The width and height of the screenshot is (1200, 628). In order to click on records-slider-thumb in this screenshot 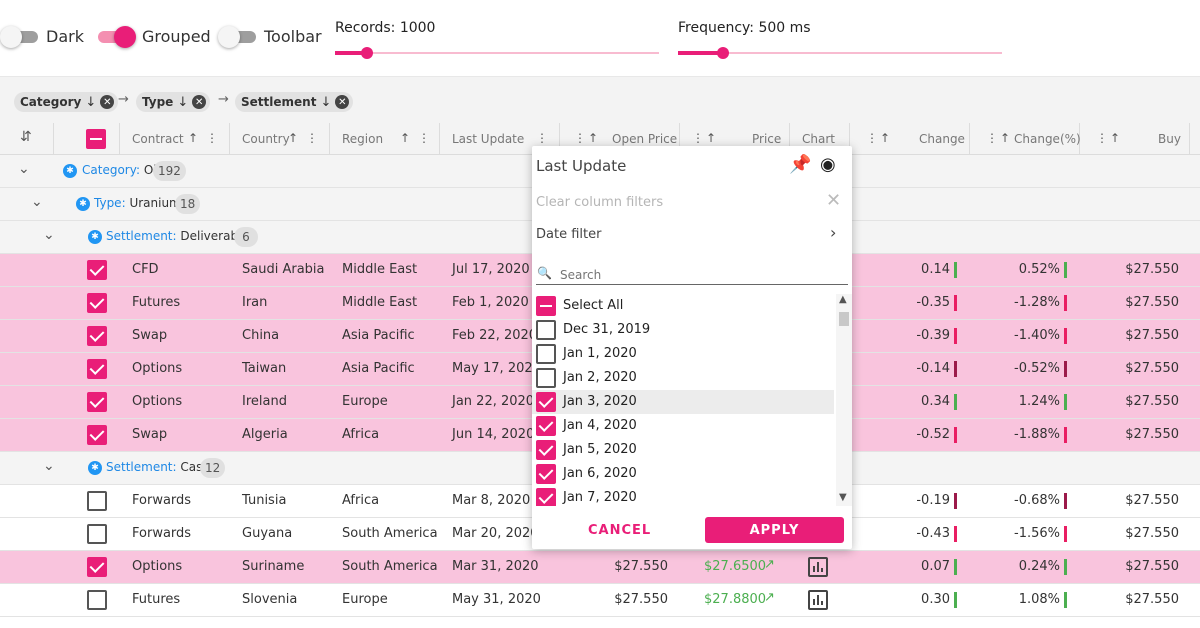, I will do `click(367, 53)`.